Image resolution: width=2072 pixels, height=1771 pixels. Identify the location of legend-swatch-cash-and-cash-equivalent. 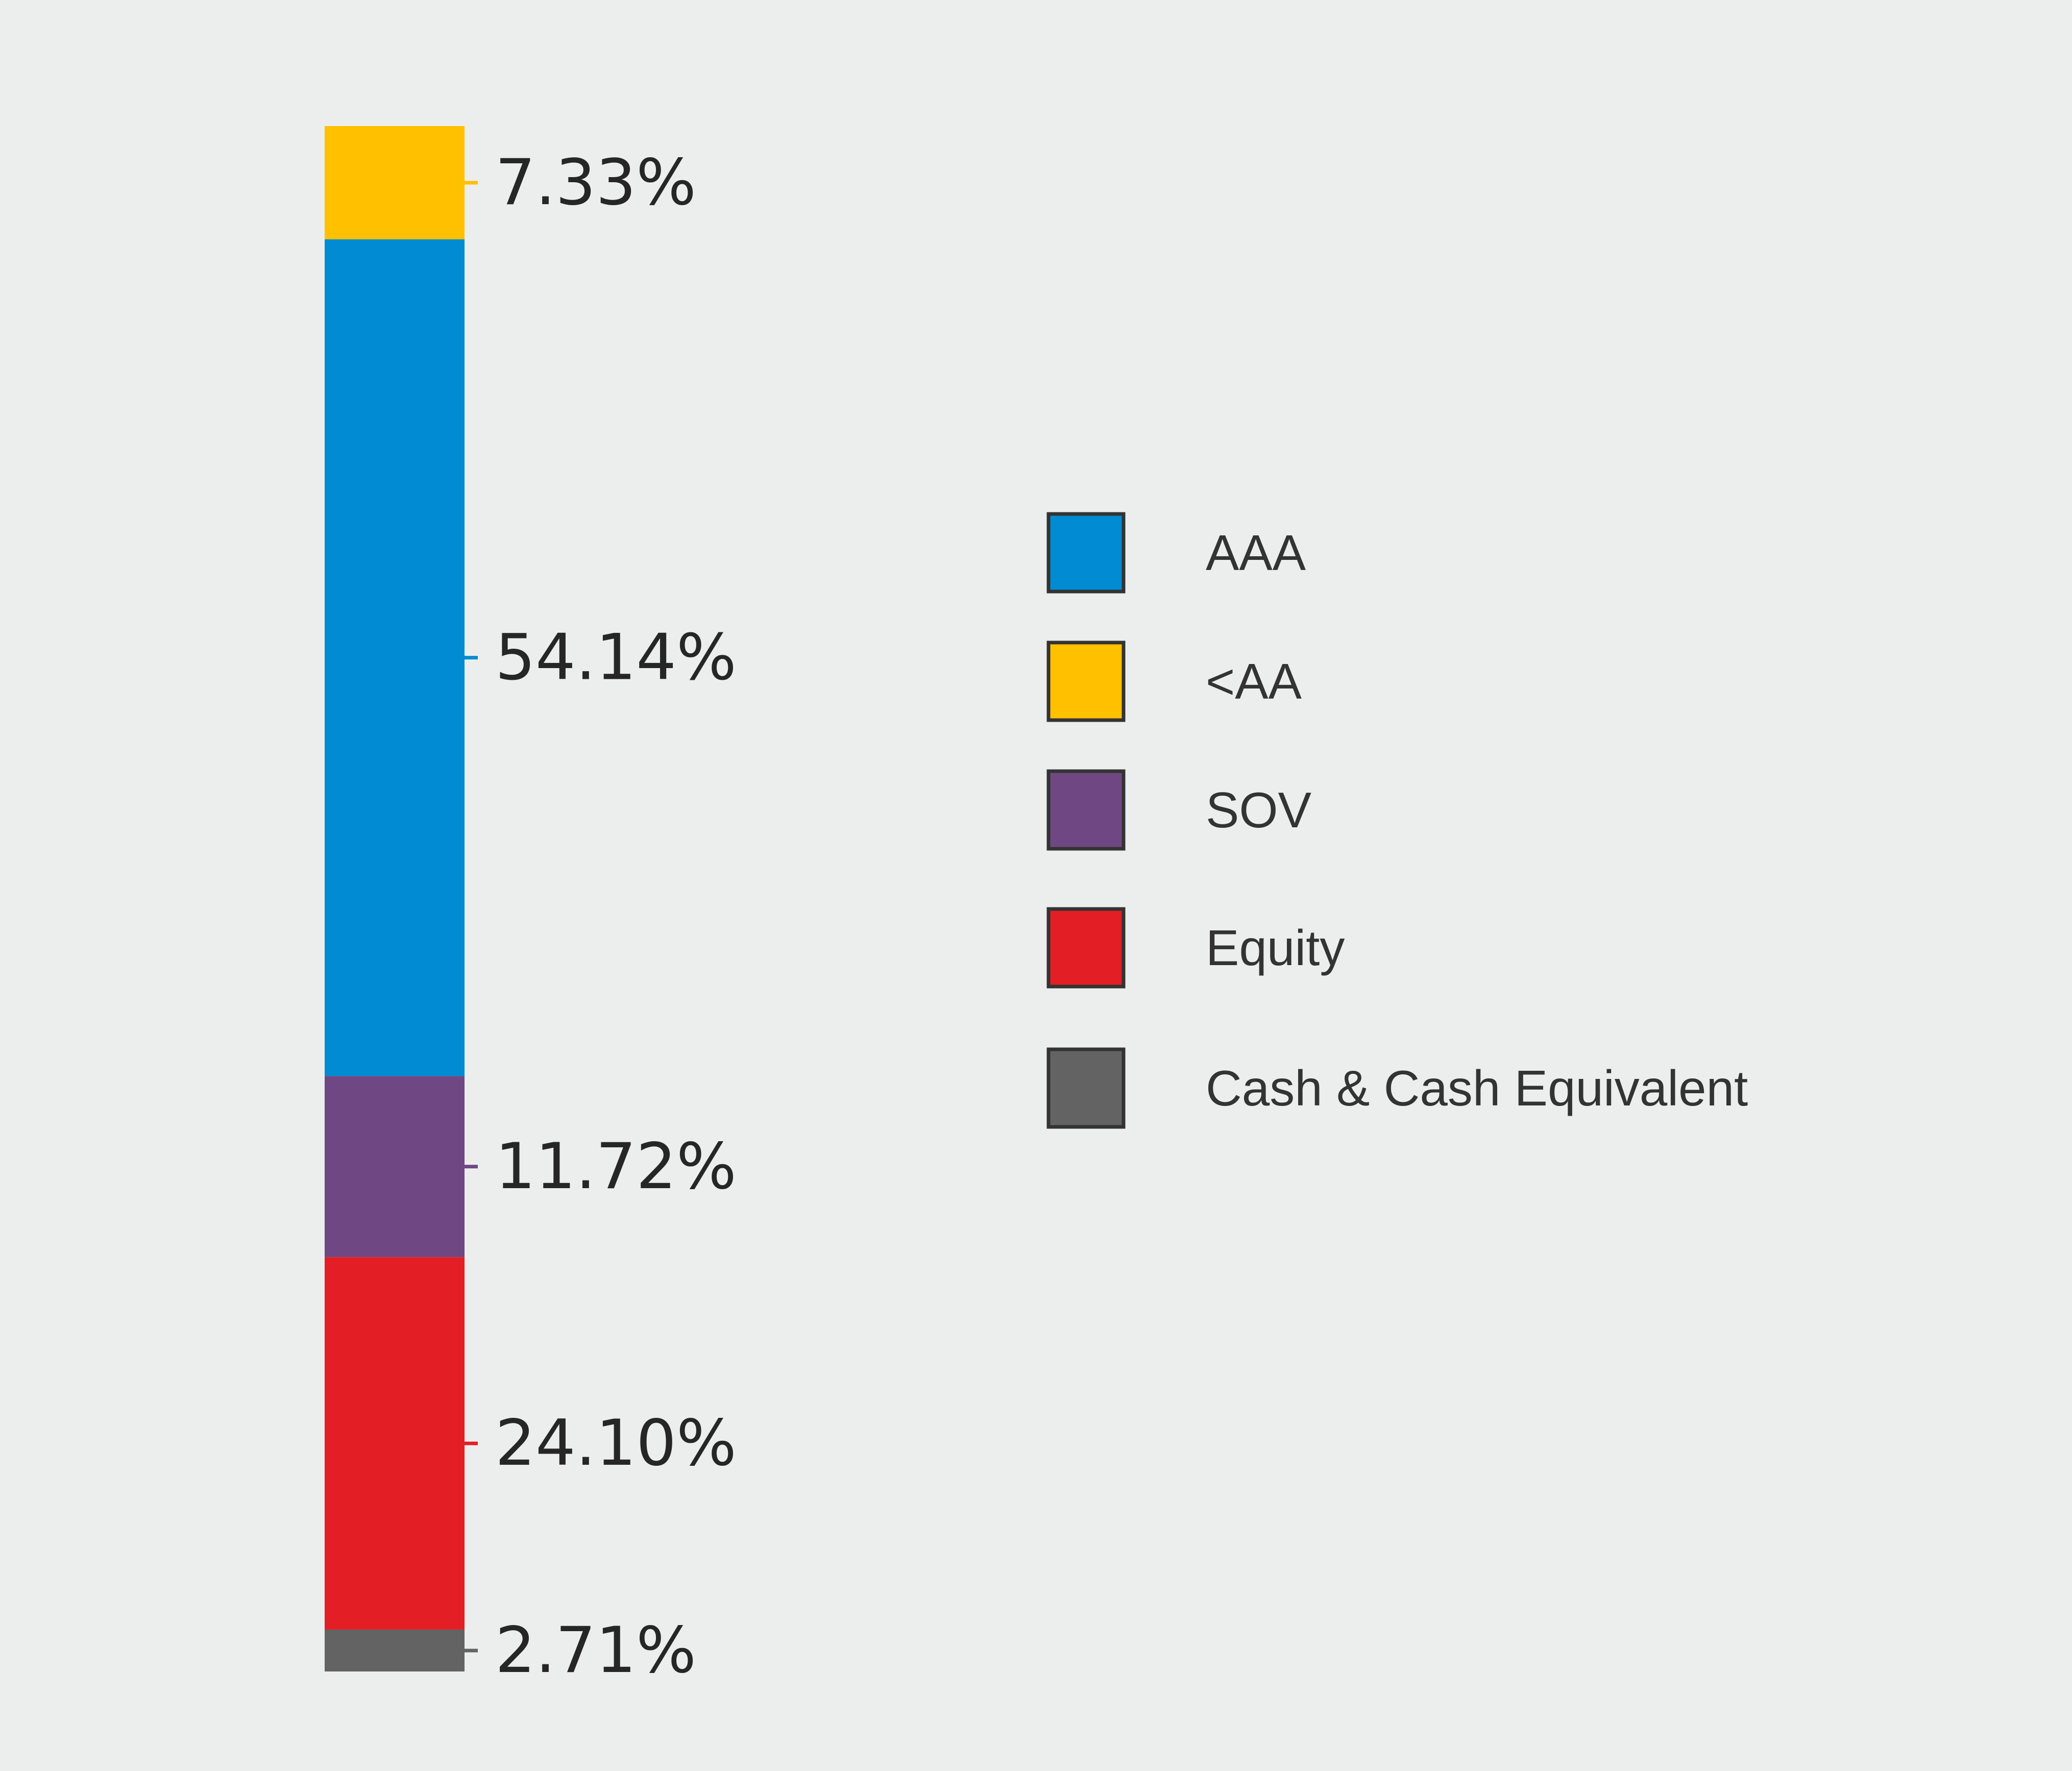
(1086, 1088).